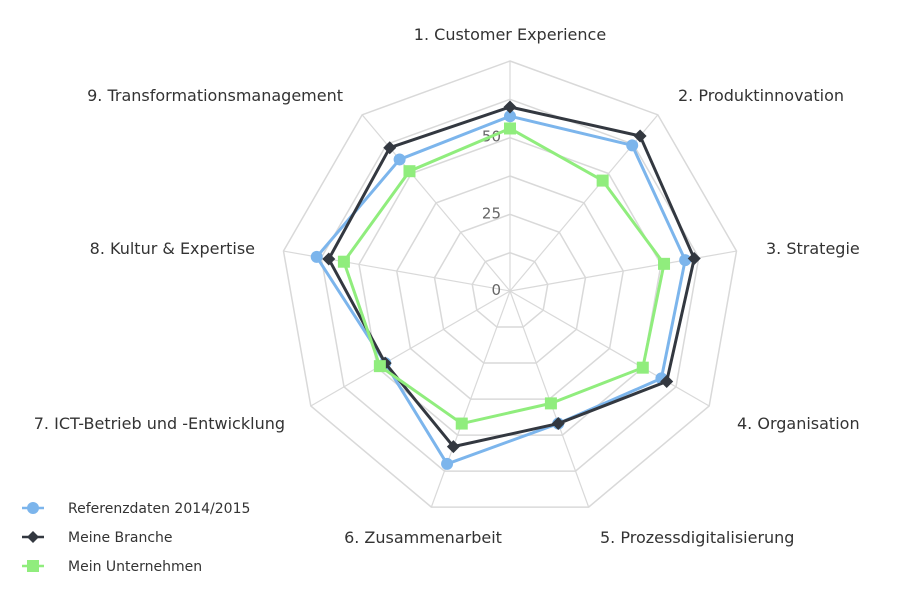 This screenshot has height=594, width=915. What do you see at coordinates (135, 567) in the screenshot?
I see `legend-label: Mein Unternehmen` at bounding box center [135, 567].